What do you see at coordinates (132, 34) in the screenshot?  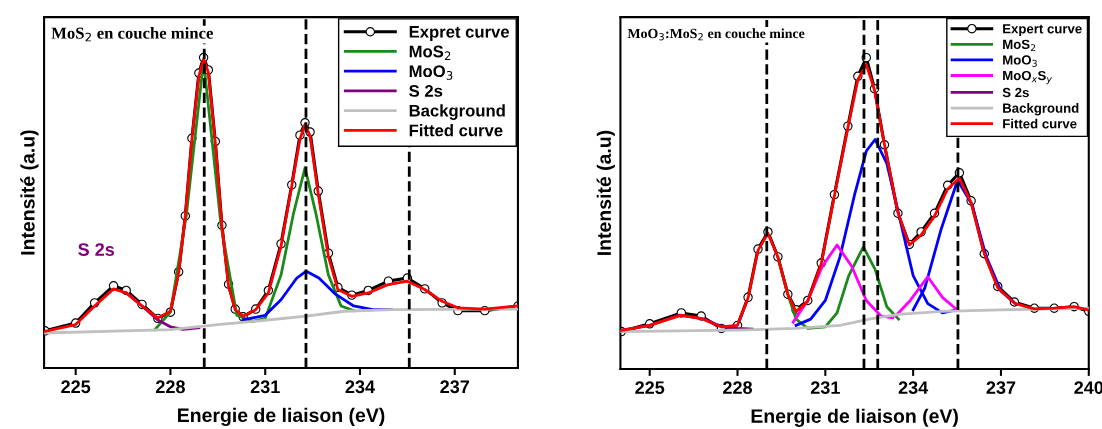 I see `chart-title: MoS$_{2}$ en couche mince` at bounding box center [132, 34].